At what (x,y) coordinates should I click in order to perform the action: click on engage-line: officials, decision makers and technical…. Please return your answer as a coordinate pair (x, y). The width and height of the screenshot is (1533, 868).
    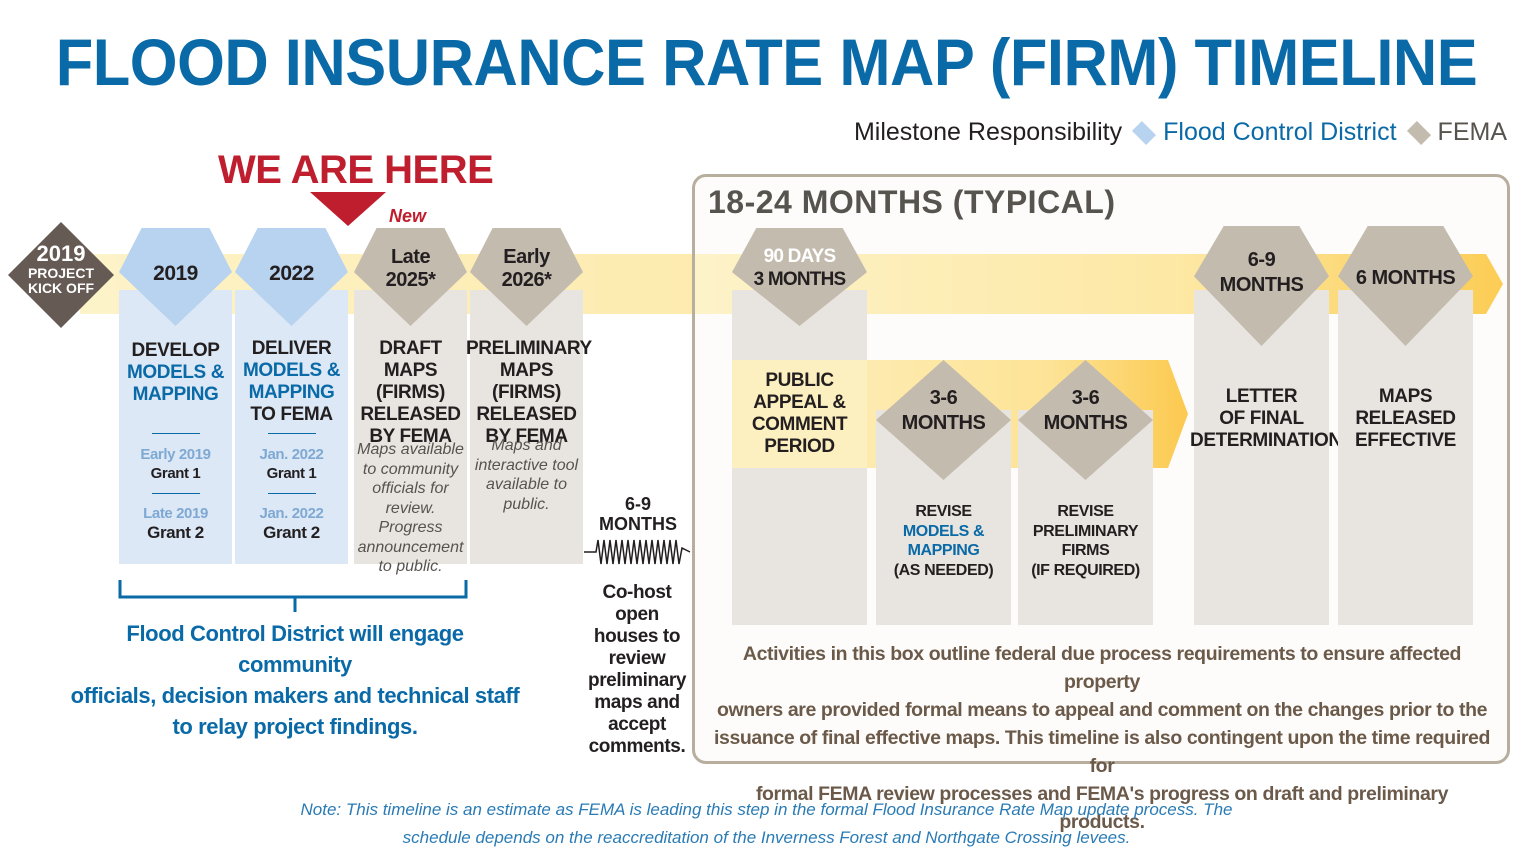
    Looking at the image, I should click on (295, 695).